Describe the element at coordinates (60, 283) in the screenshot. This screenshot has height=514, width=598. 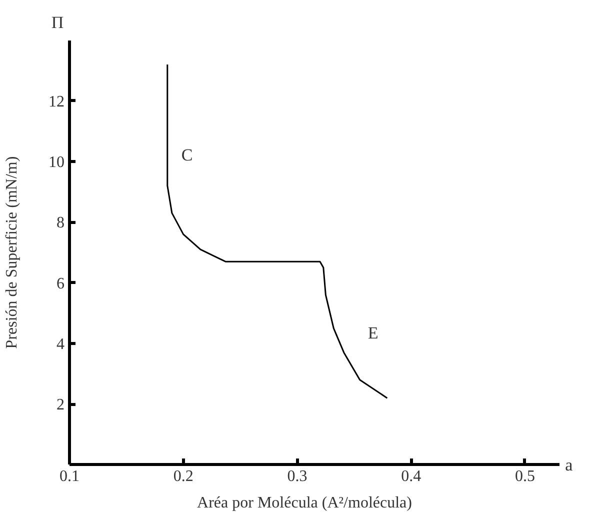
I see `y-tick-label: 6` at that location.